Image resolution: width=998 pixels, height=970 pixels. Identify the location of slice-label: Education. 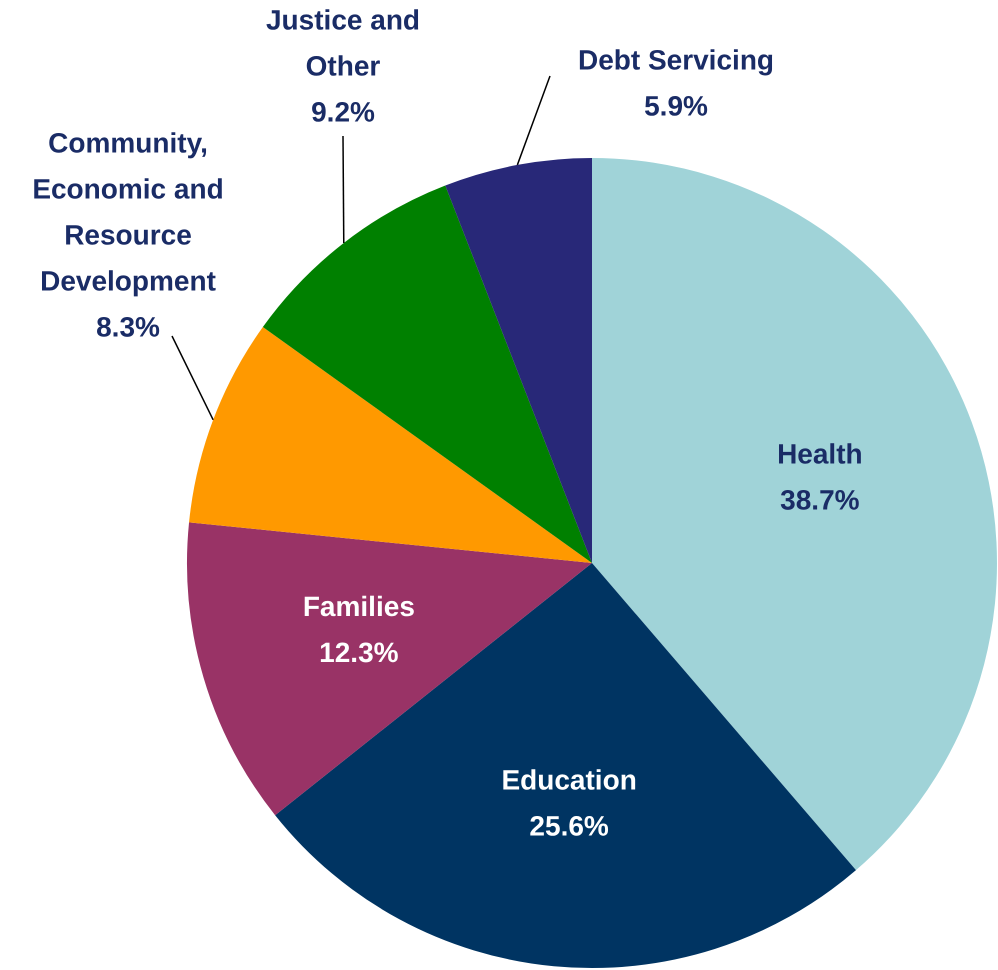
(569, 780).